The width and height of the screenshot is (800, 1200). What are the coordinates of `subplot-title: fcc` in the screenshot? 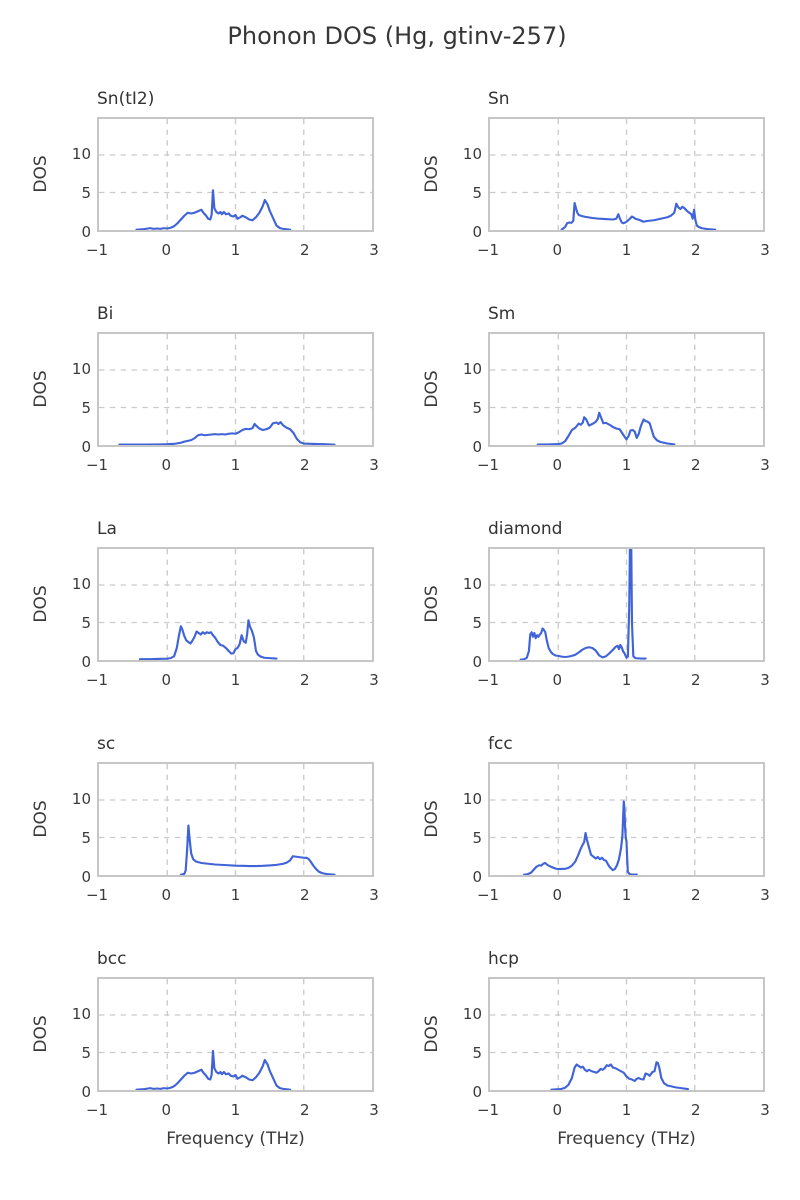 It's located at (500, 744).